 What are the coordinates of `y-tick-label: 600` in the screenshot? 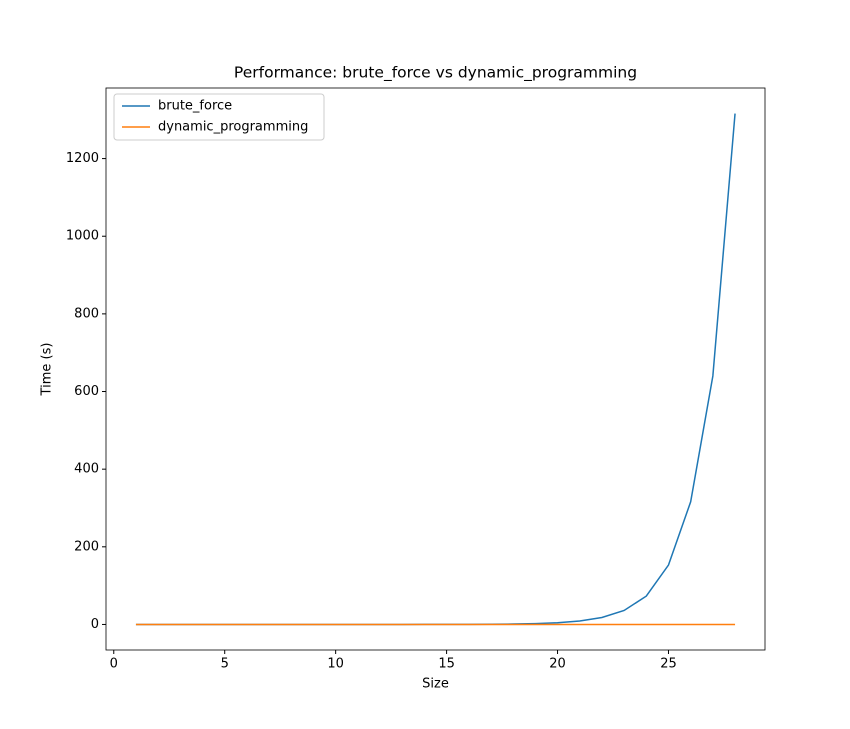 It's located at (86, 391).